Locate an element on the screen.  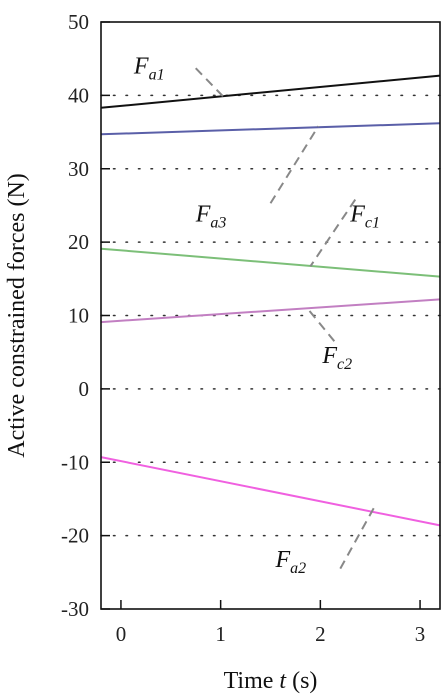
annotation-leader-fa3 is located at coordinates (294, 164).